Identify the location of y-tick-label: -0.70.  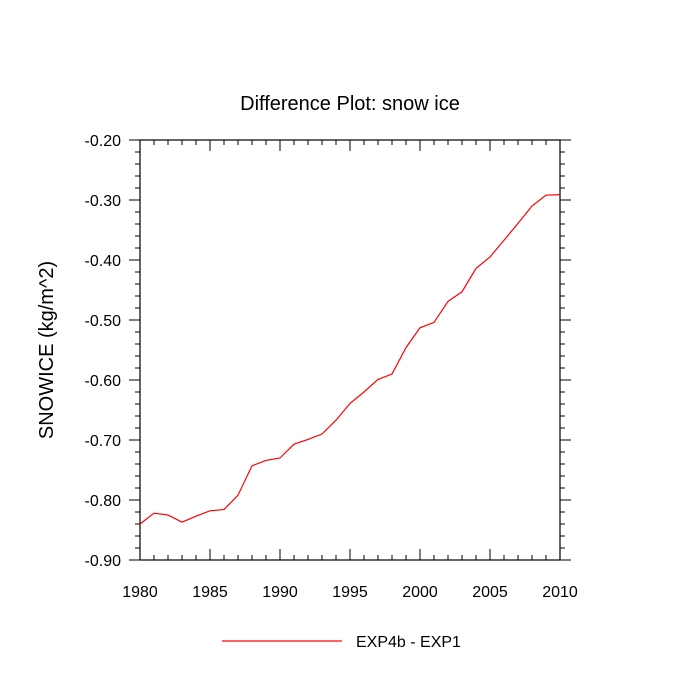
(103, 441).